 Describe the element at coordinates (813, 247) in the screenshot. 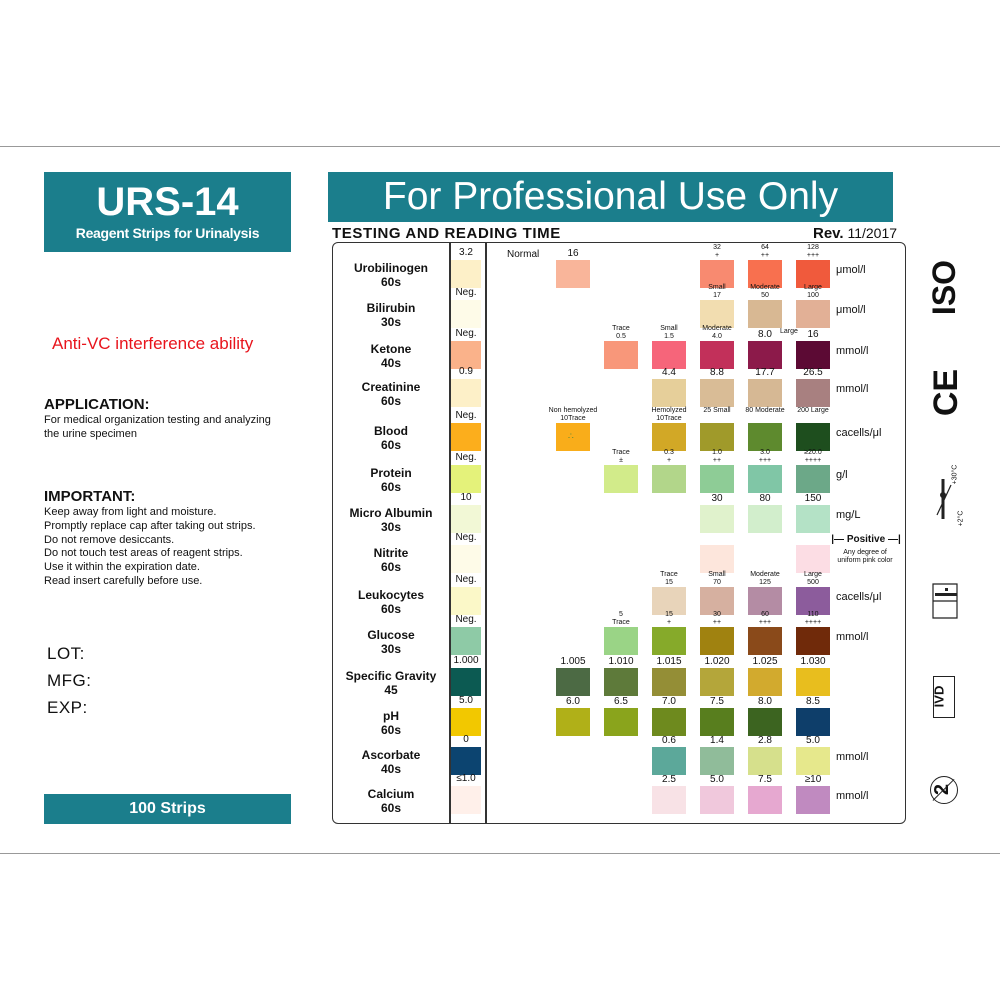

I see `label-line: 128` at that location.